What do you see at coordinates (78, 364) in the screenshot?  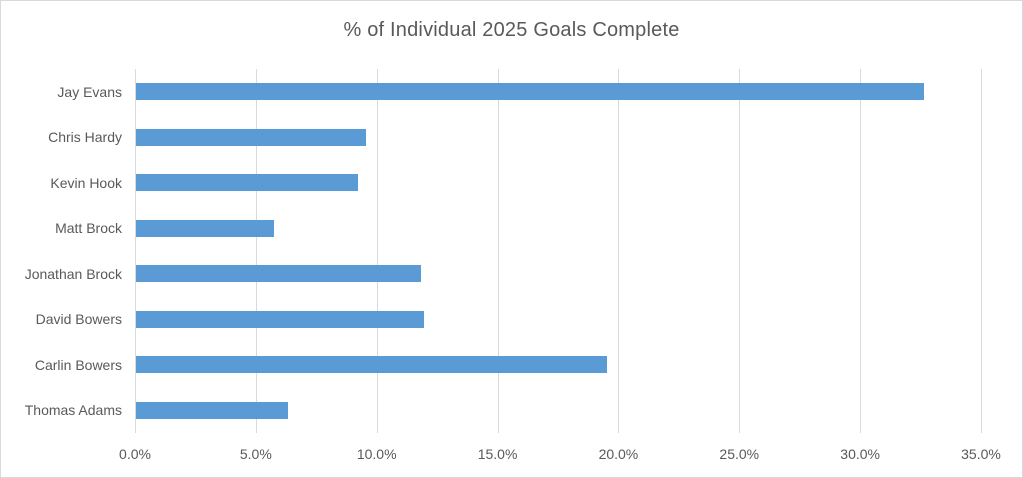 I see `y-axis-label: Carlin Bowers` at bounding box center [78, 364].